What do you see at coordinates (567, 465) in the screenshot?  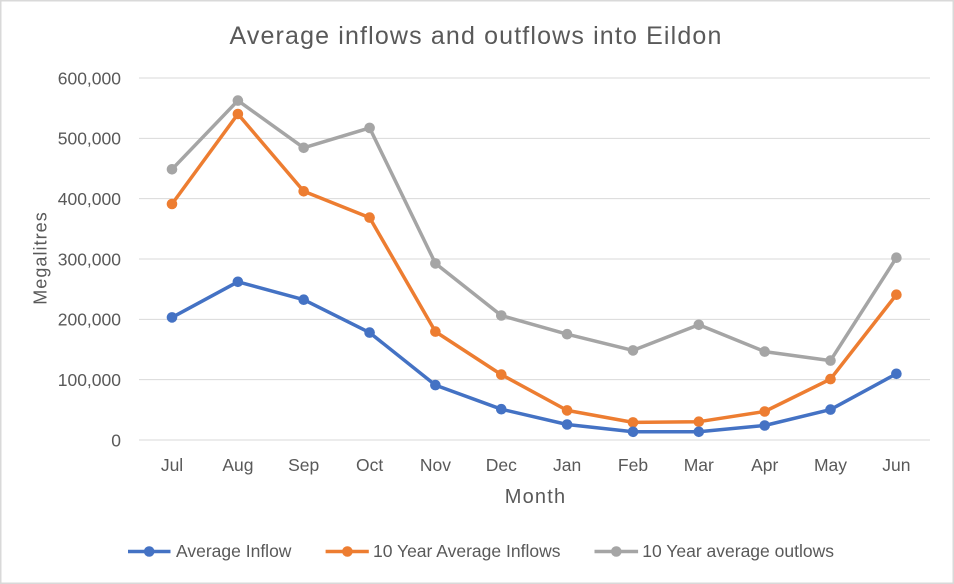 I see `svg-text: Jan` at bounding box center [567, 465].